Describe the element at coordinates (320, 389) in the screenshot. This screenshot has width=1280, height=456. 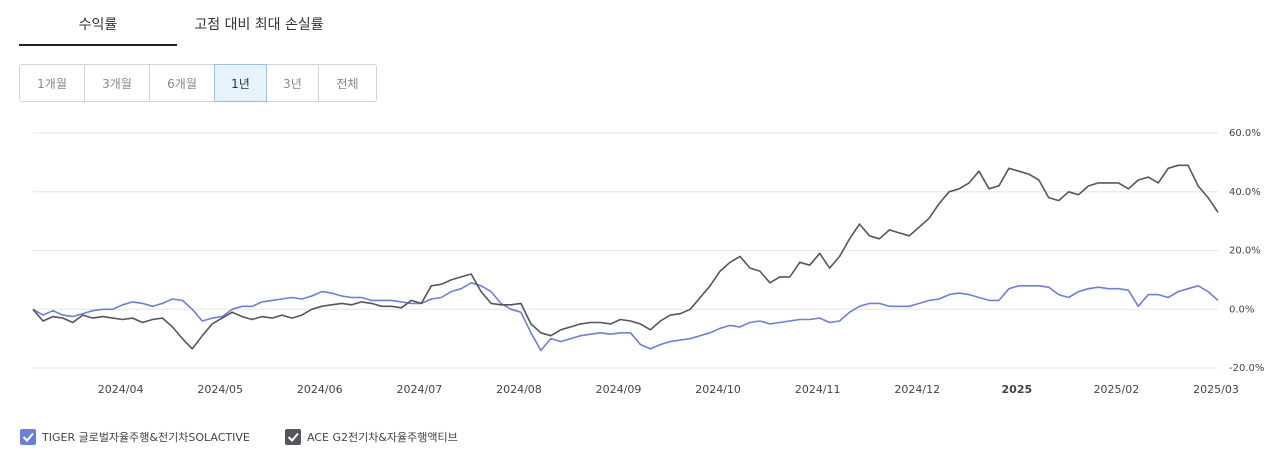
I see `x-tick-label: 2024/06` at that location.